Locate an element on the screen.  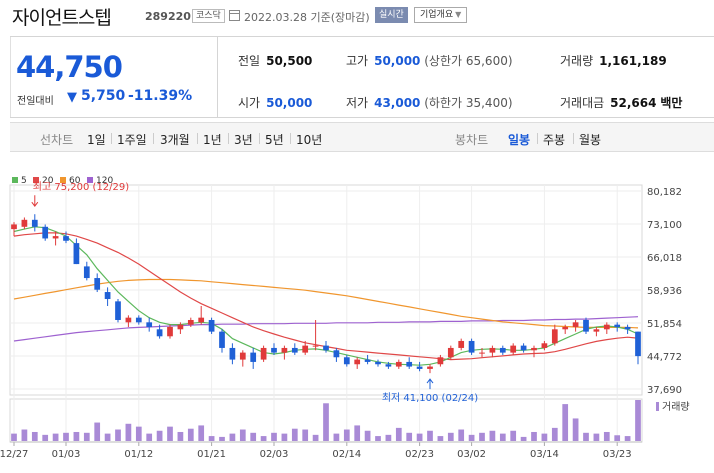
open-label: 시가 is located at coordinates (249, 103).